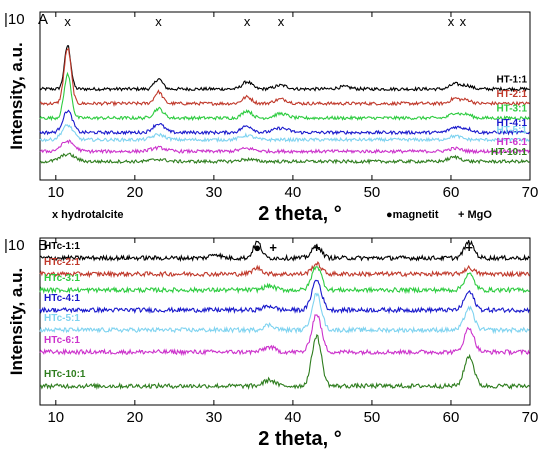  Describe the element at coordinates (88, 215) in the screenshot. I see `hydrotalcite-legend: x hydrotalcite` at that location.